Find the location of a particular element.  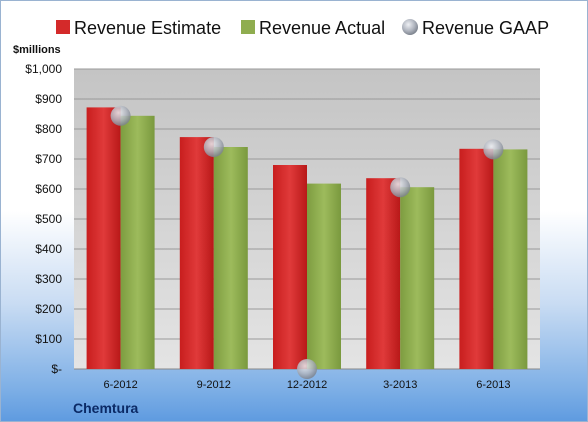

company-name: Chemtura is located at coordinates (106, 408).